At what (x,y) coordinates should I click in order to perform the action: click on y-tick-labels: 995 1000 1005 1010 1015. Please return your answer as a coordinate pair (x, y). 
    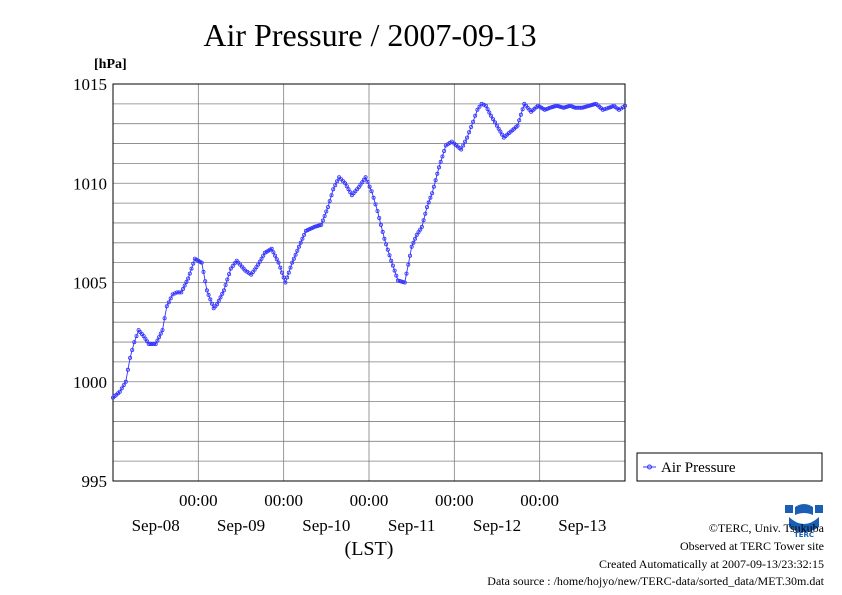
    Looking at the image, I should click on (90, 283).